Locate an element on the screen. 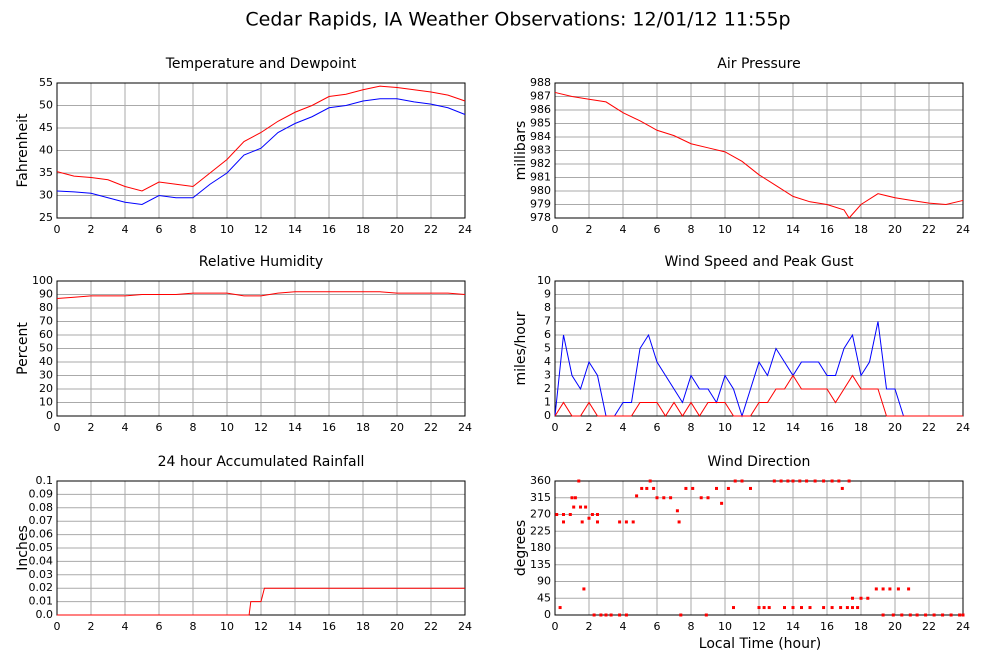  y-tick-label: 987 is located at coordinates (540, 96).